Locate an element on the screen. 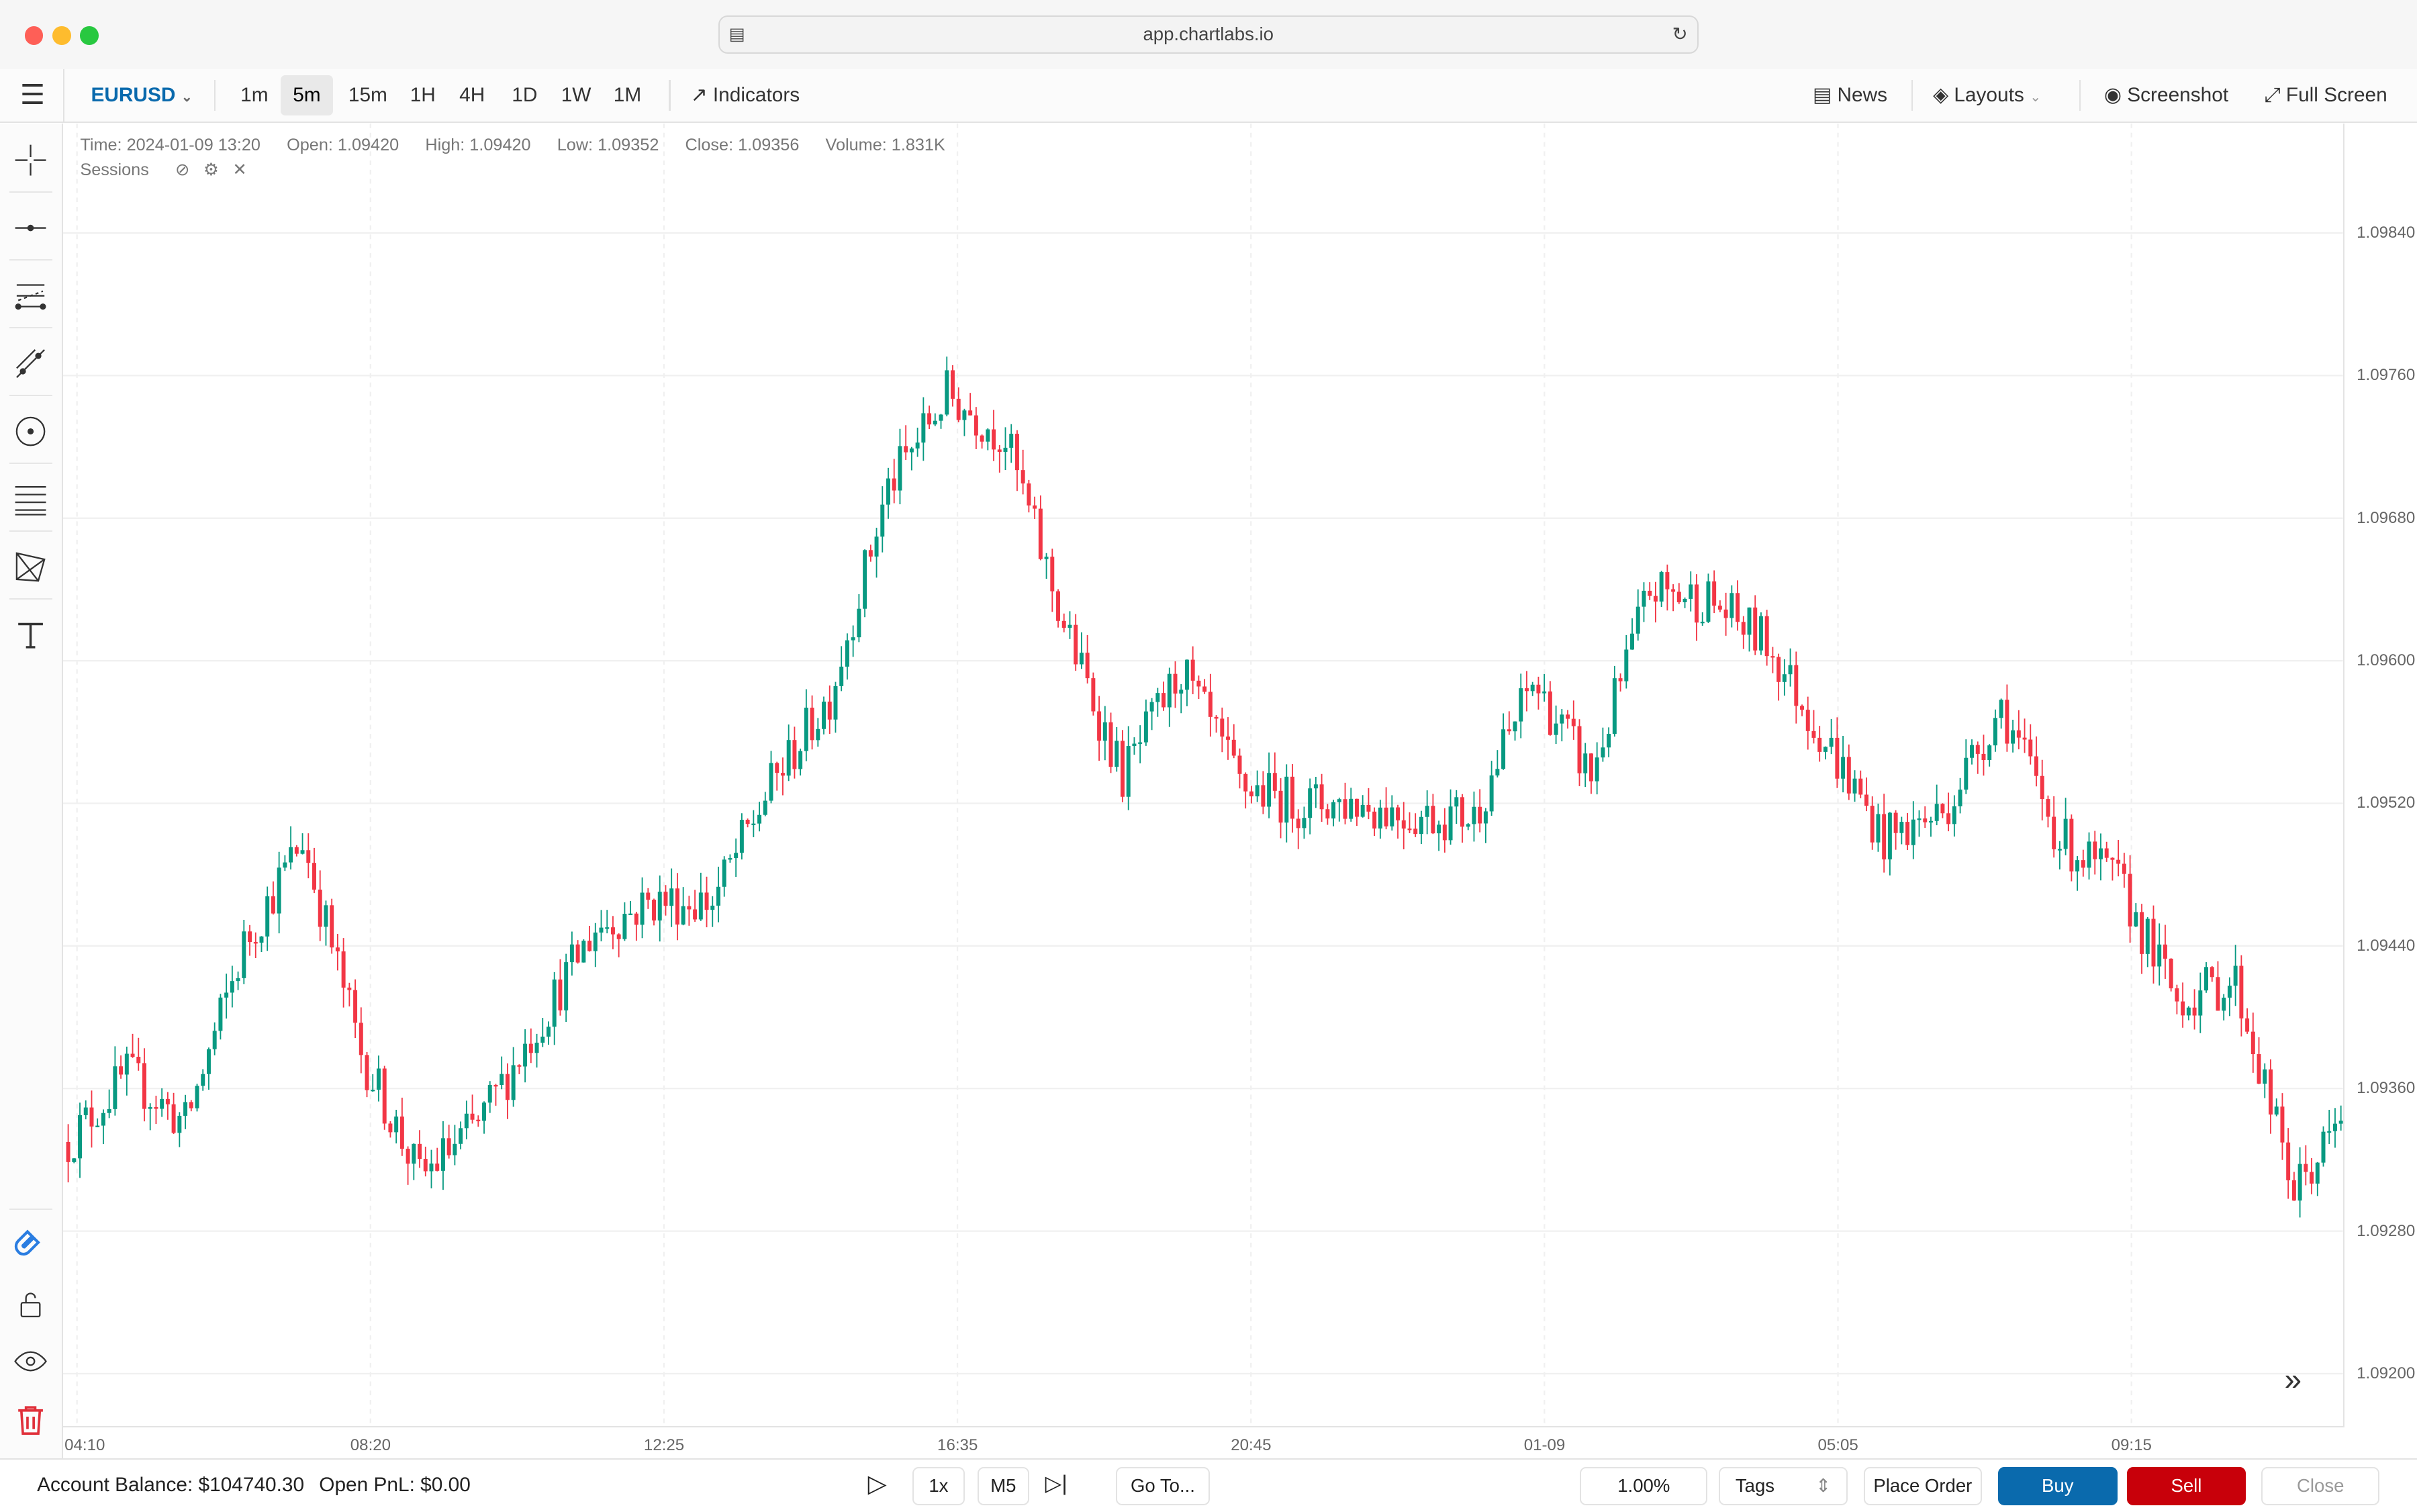 Image resolution: width=2417 pixels, height=1512 pixels. horizontal-line-icon is located at coordinates (30, 227).